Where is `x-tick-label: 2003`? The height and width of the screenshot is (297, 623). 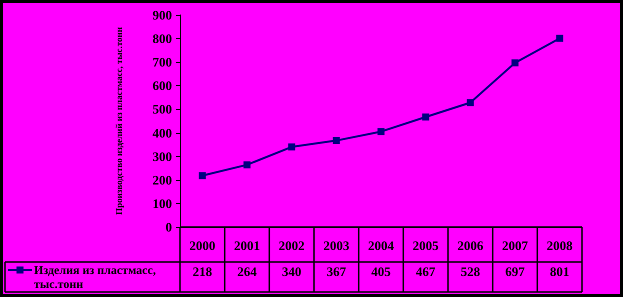
x-tick-label: 2003 is located at coordinates (336, 245).